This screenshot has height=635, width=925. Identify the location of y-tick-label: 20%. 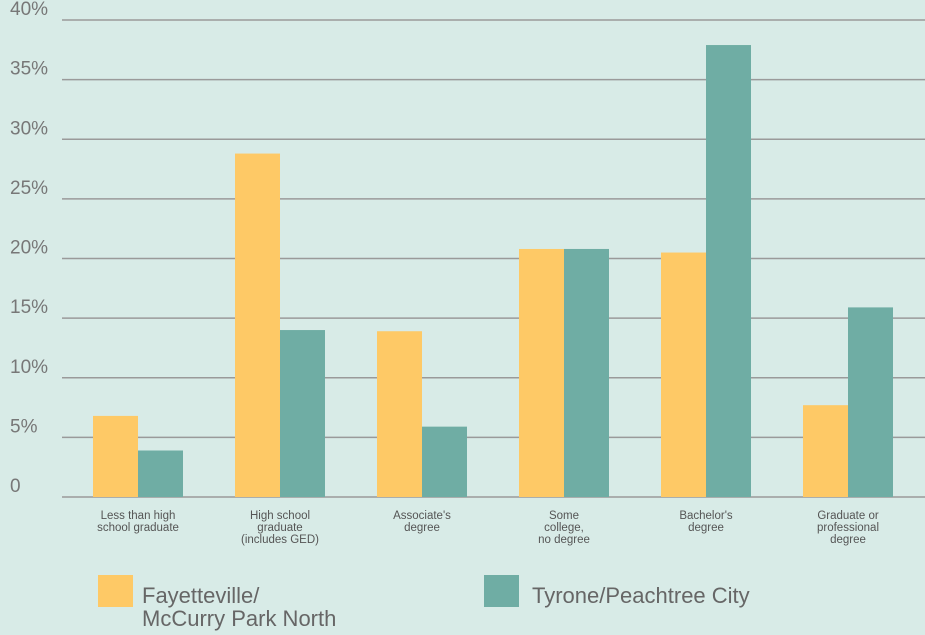
(29, 248).